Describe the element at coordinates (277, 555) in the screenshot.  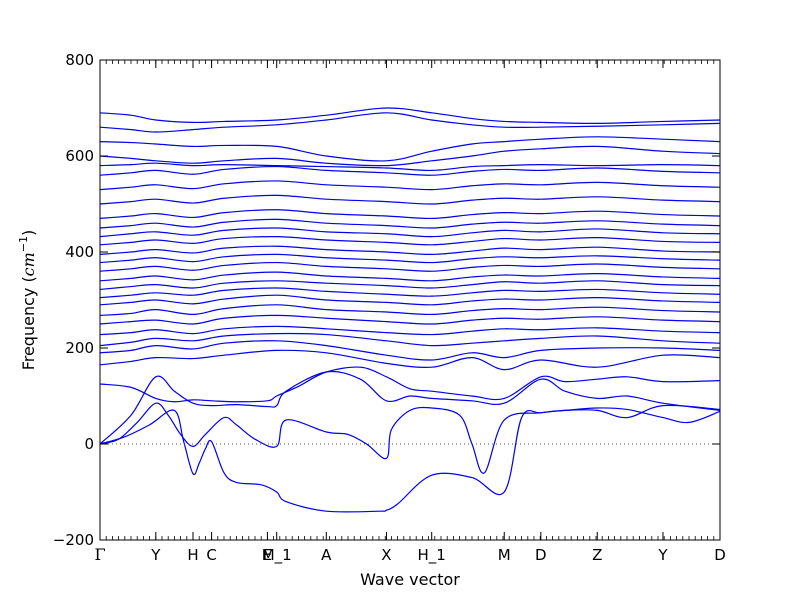
I see `x-tick-label: M_1` at that location.